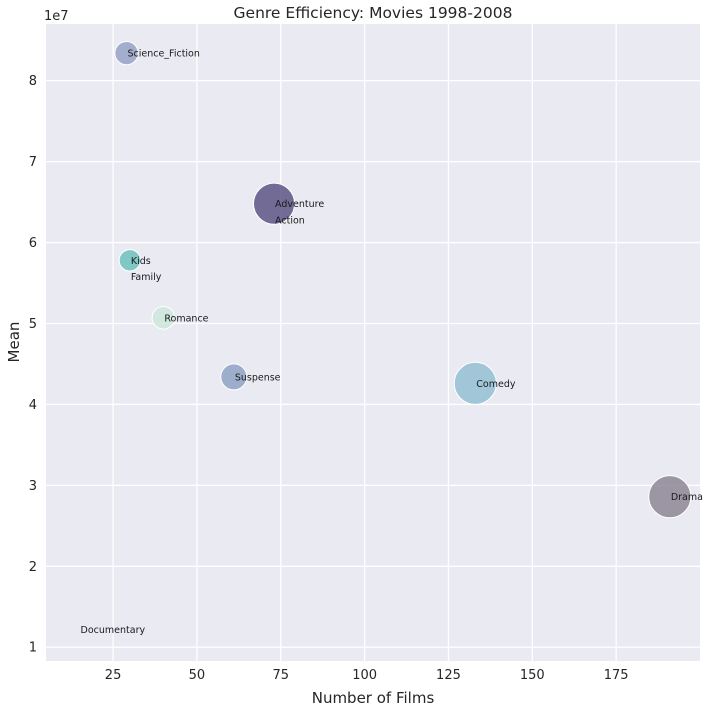 This screenshot has height=712, width=708. What do you see at coordinates (280, 675) in the screenshot?
I see `x-tick-label: 75` at bounding box center [280, 675].